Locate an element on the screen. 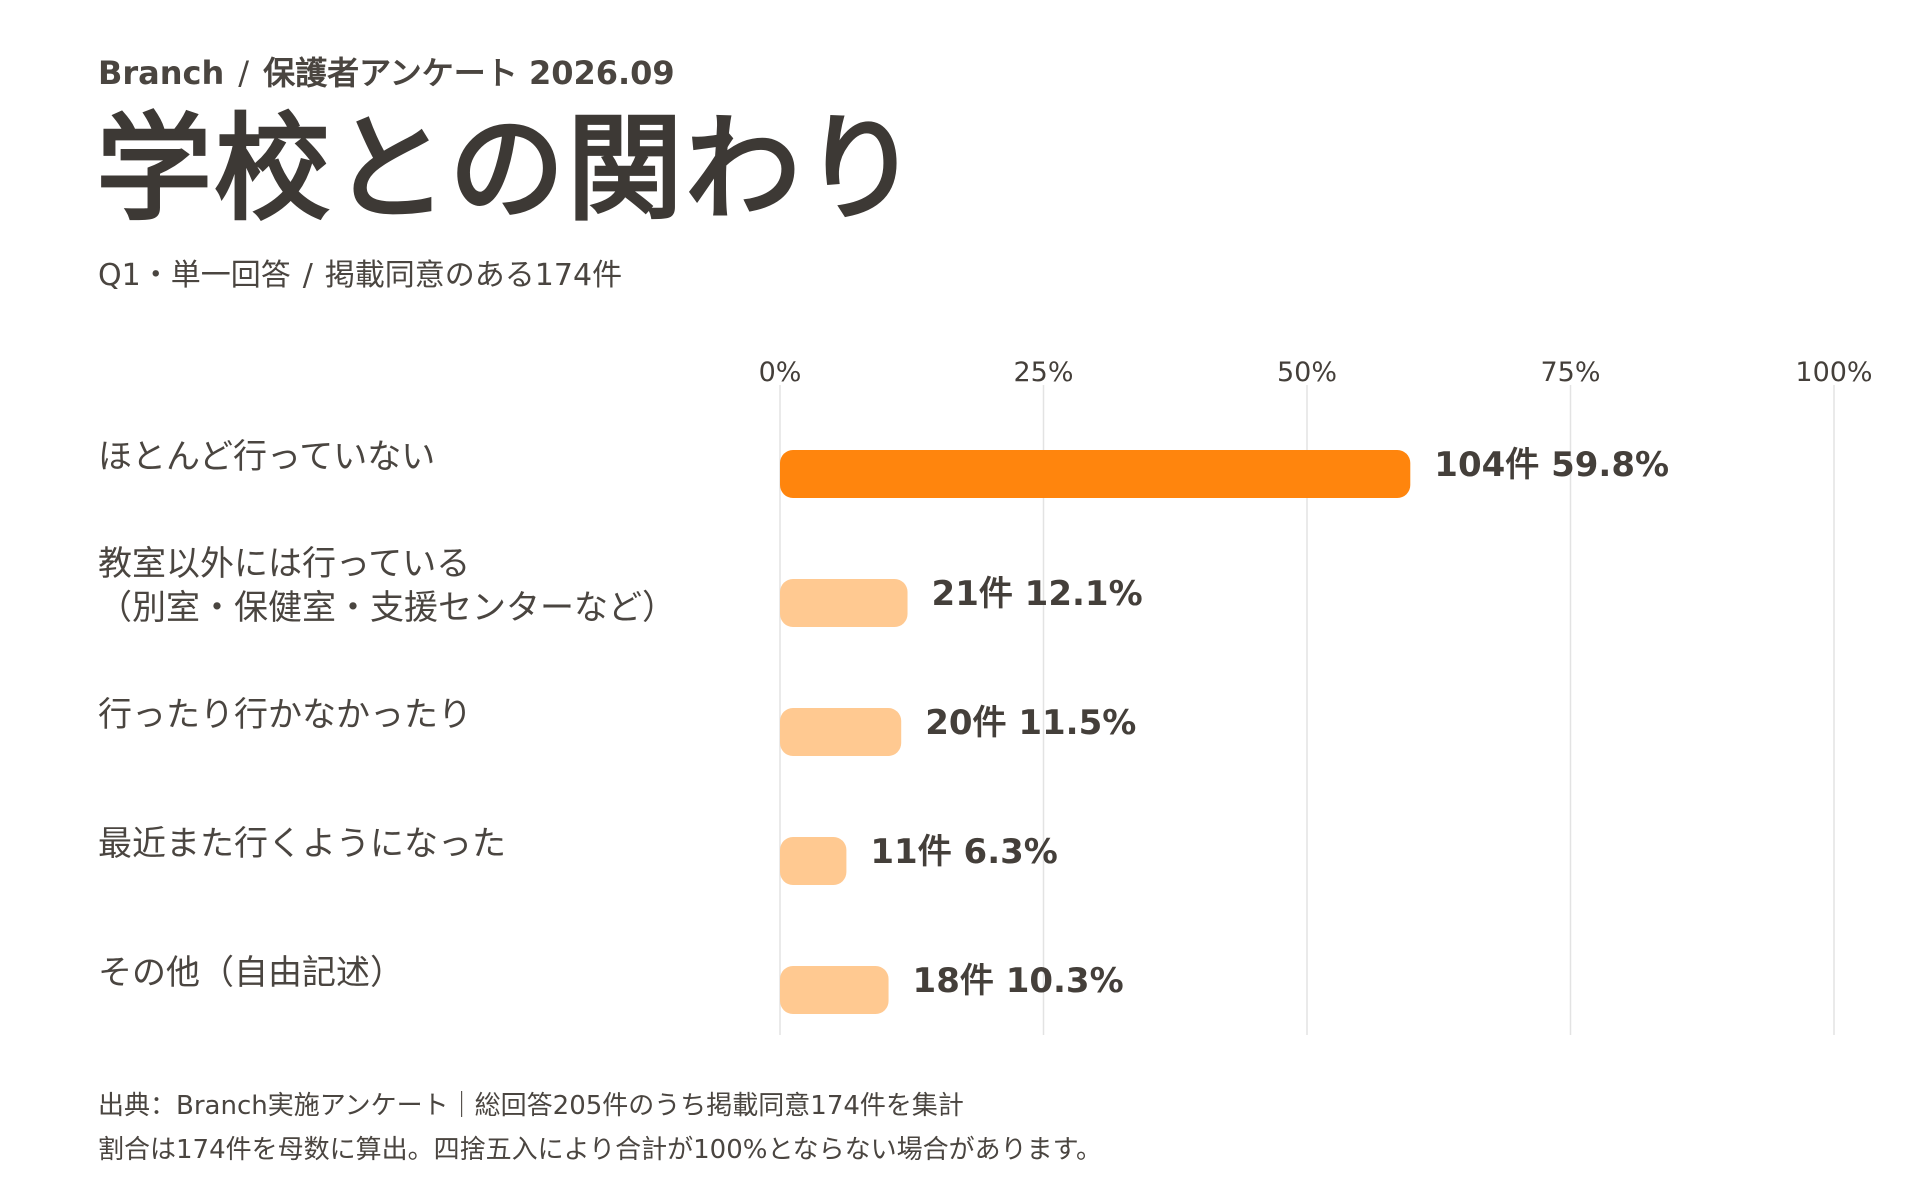 Image resolution: width=1920 pixels, height=1200 pixels. response-scope: 掲載同意のある174件 is located at coordinates (473, 275).